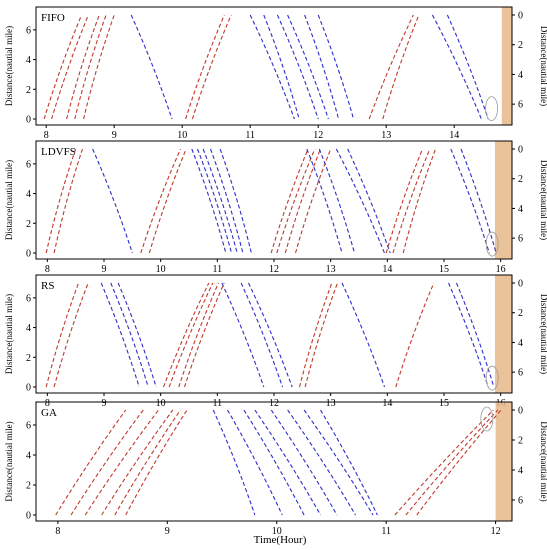  What do you see at coordinates (9, 200) in the screenshot?
I see `left-axis-label: Distance(nautial mile)` at bounding box center [9, 200].